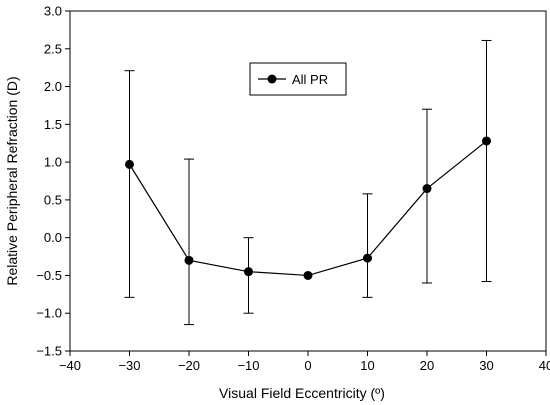 Image resolution: width=550 pixels, height=405 pixels. Describe the element at coordinates (49, 313) in the screenshot. I see `y-tick-label: −1.0` at that location.